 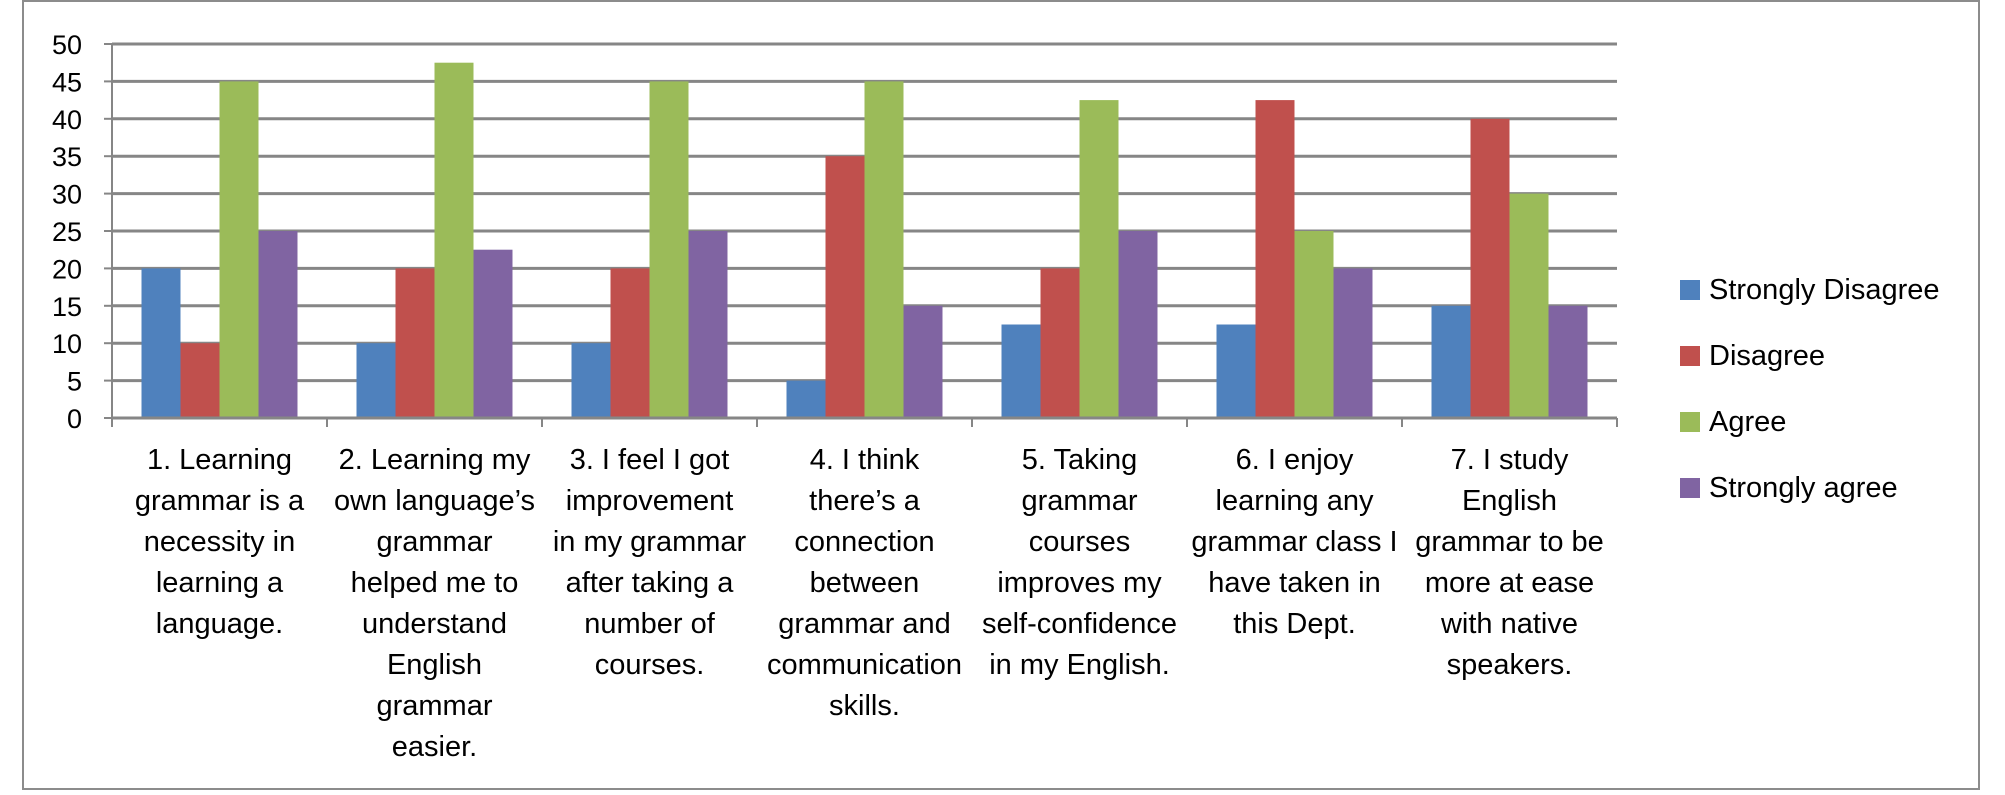 I want to click on y-tick-label: 5, so click(x=74, y=382).